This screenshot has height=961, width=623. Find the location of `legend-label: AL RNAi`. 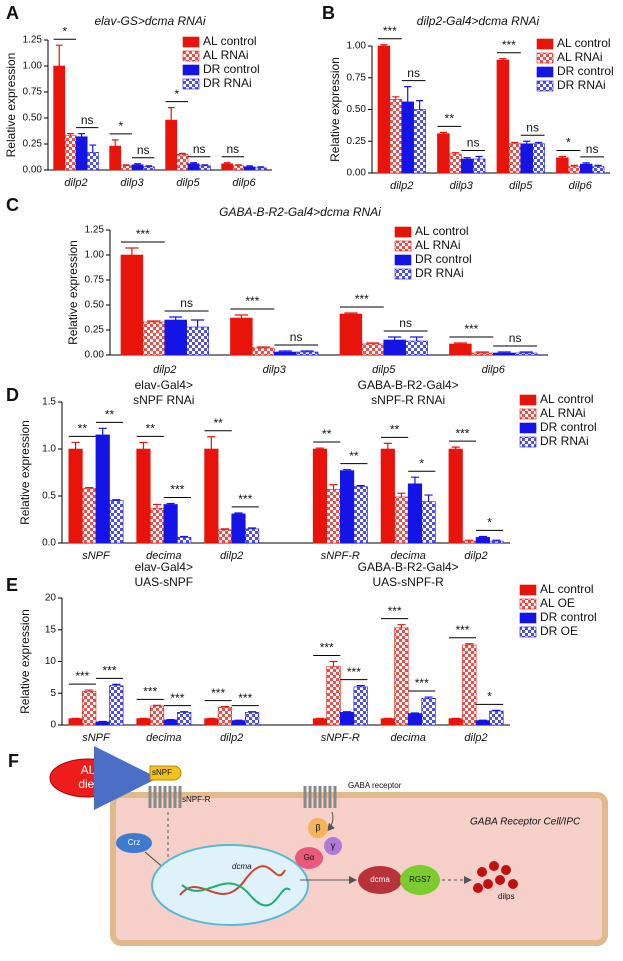

legend-label: AL RNAi is located at coordinates (563, 413).